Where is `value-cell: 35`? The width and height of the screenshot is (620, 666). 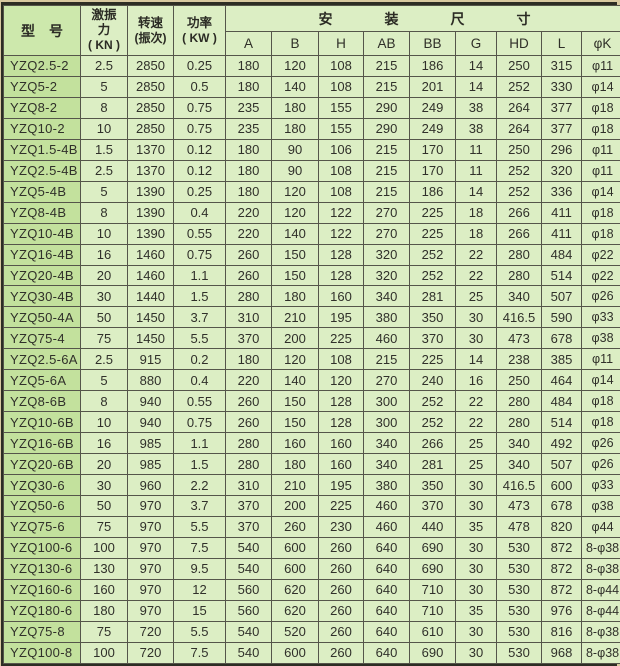
value-cell: 35 is located at coordinates (476, 610).